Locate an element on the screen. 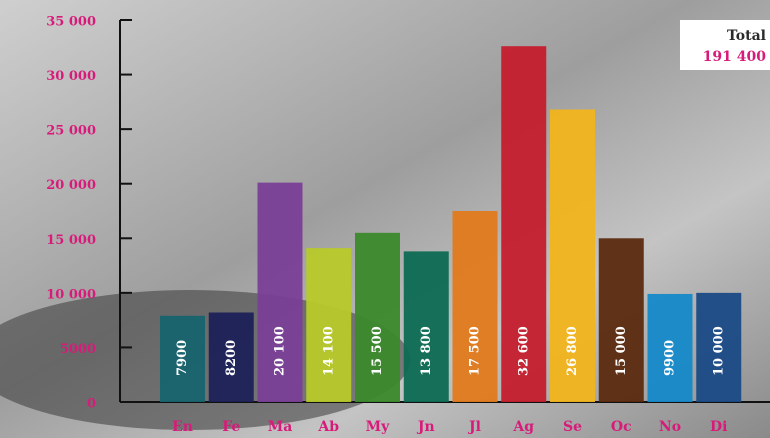 The width and height of the screenshot is (770, 438). x-tick-label: Ab is located at coordinates (328, 427).